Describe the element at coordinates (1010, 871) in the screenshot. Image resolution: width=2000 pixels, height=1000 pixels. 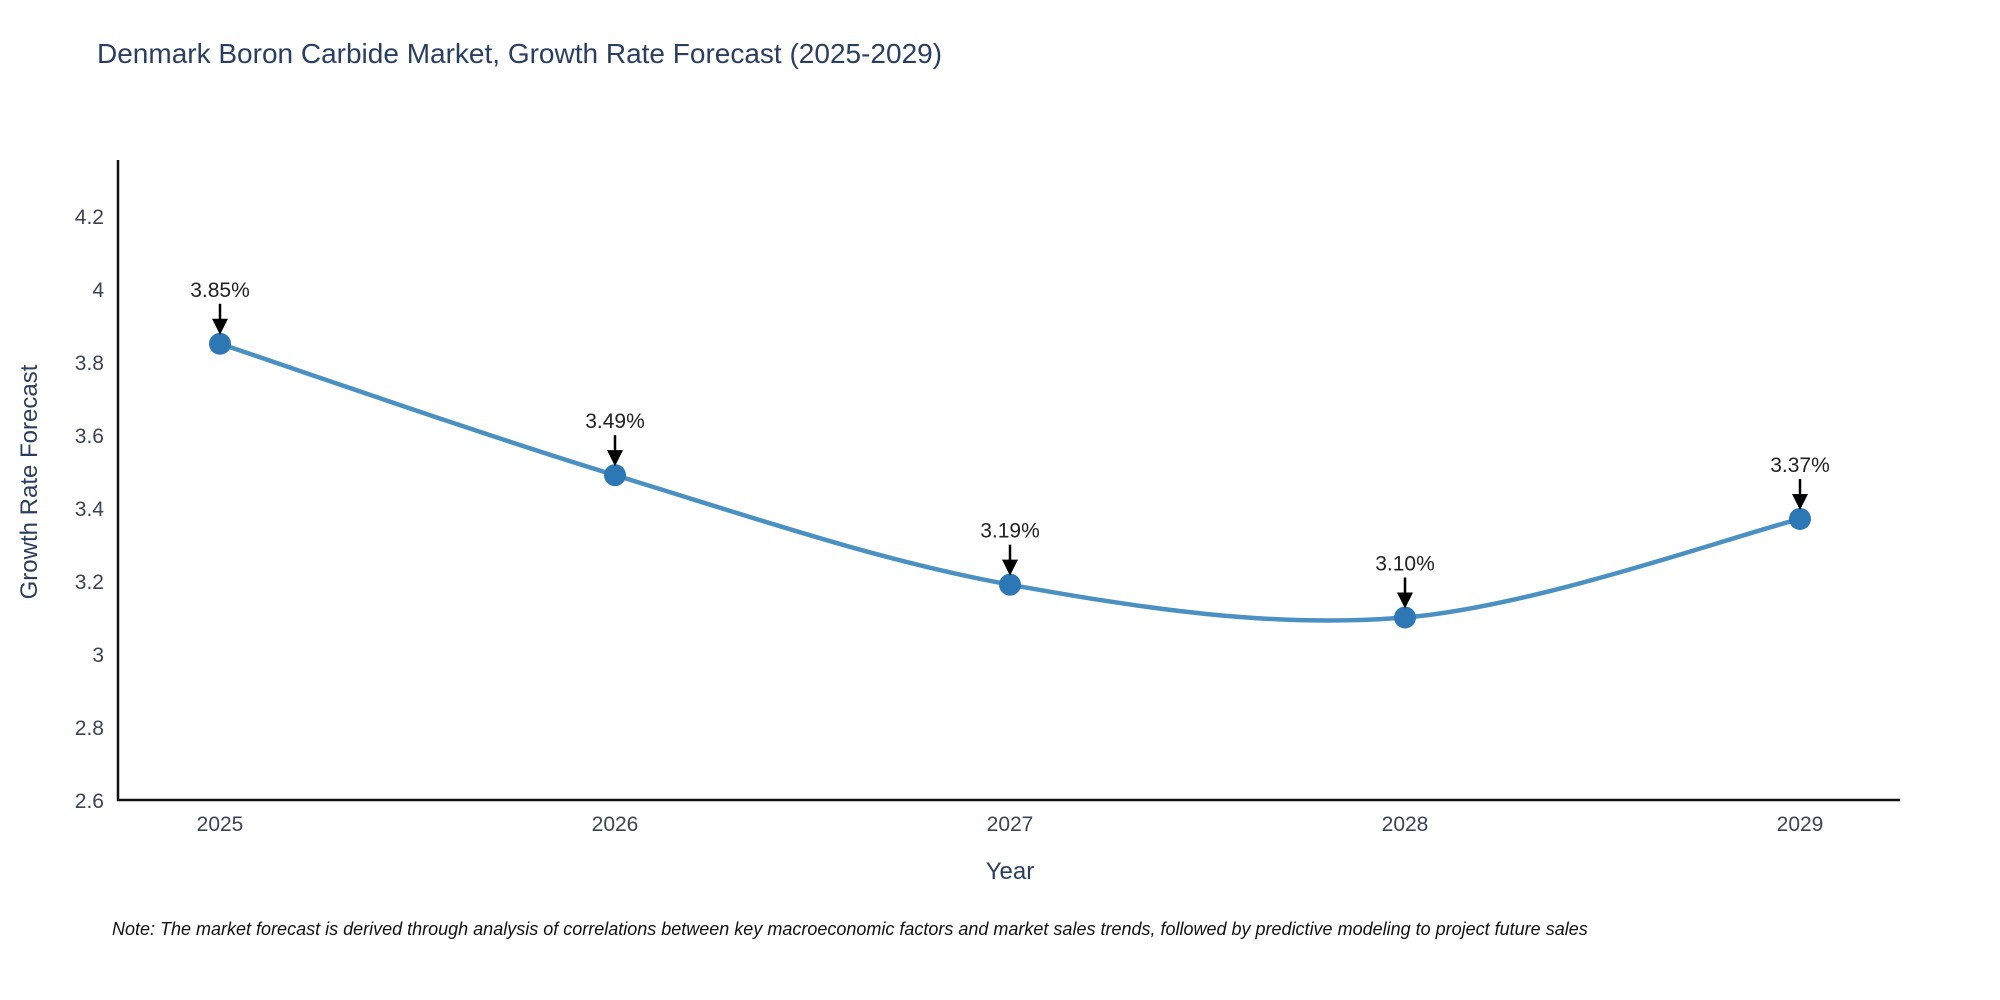
I see `x-axis-title: Year` at that location.